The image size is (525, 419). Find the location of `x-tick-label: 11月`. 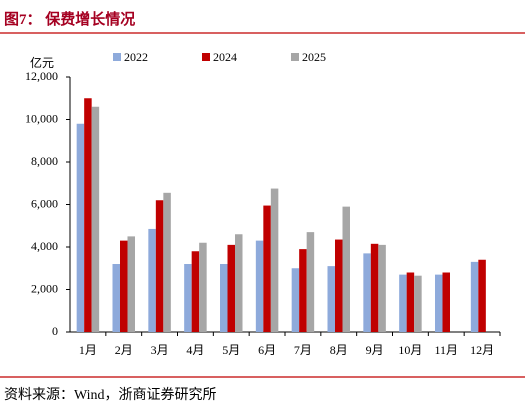

x-tick-label: 11月 is located at coordinates (446, 350).